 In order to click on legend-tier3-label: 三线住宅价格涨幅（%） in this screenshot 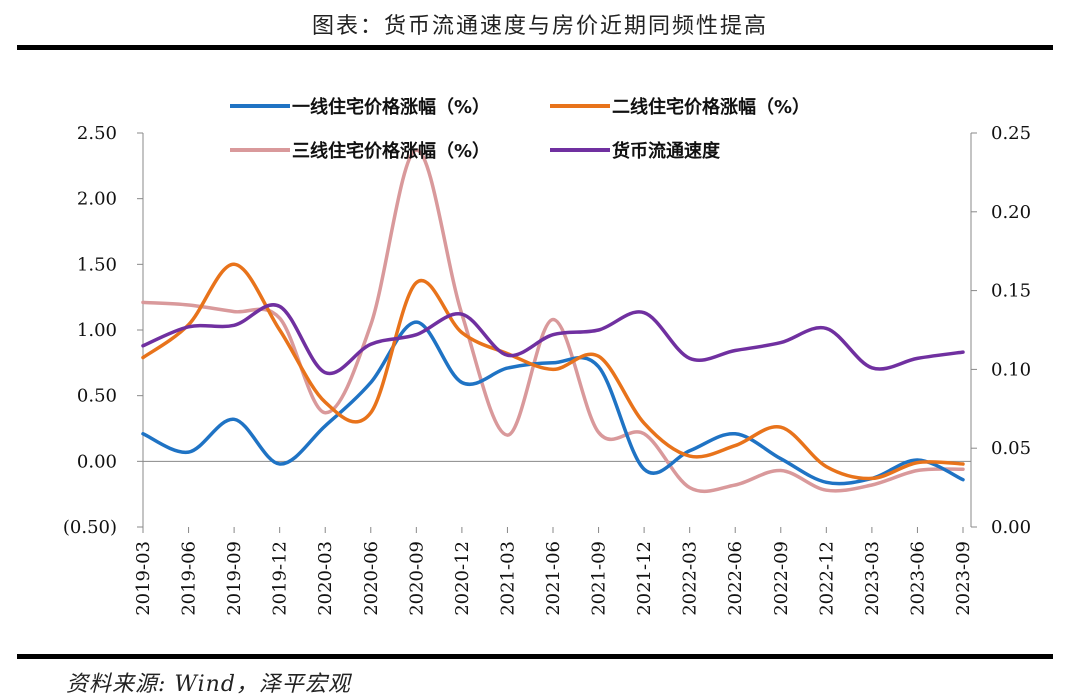, I will do `click(391, 151)`.